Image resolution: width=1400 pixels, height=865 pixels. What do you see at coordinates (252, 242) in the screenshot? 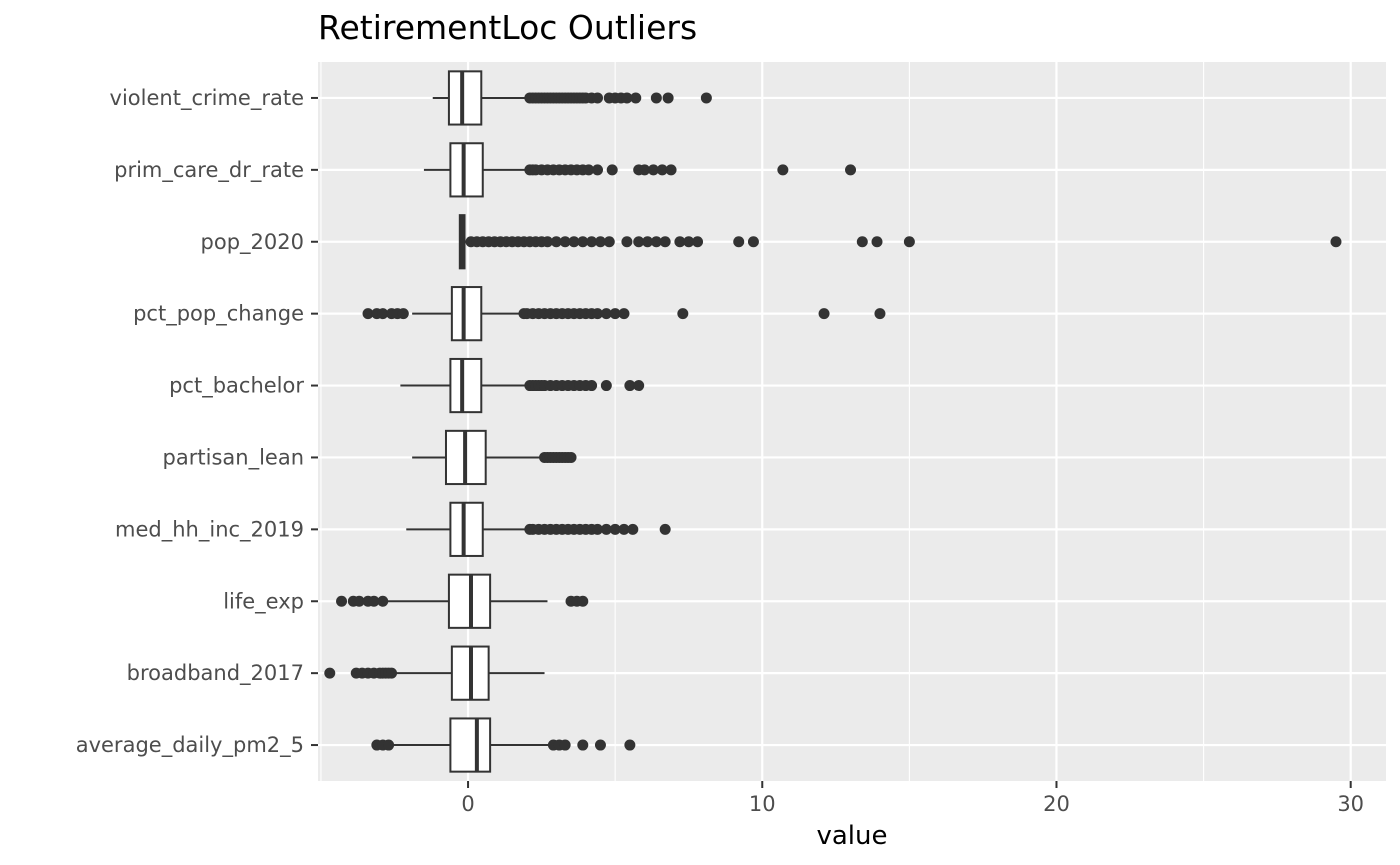
I see `y-tick-label: pop_2020` at bounding box center [252, 242].